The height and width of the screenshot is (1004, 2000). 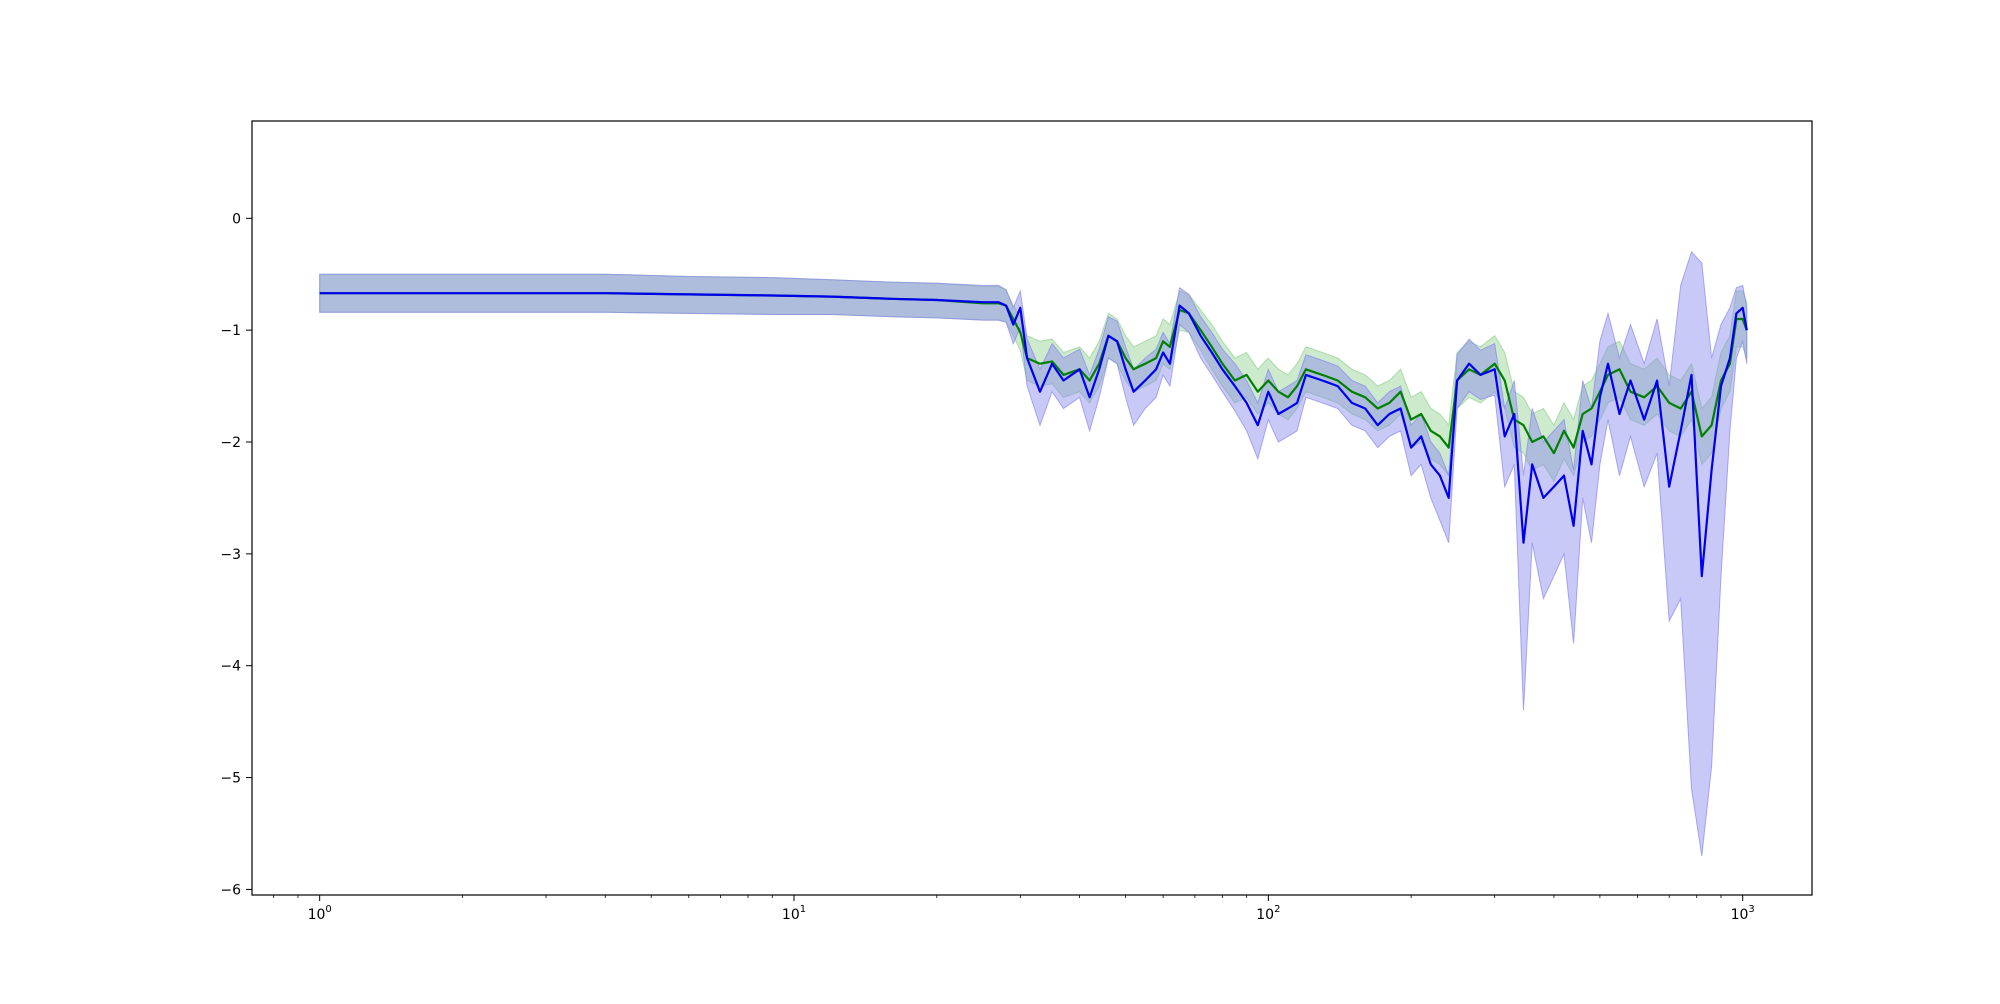 I want to click on y-axis: 0 −1 −2 −3 −4 −5 −6, so click(x=236, y=554).